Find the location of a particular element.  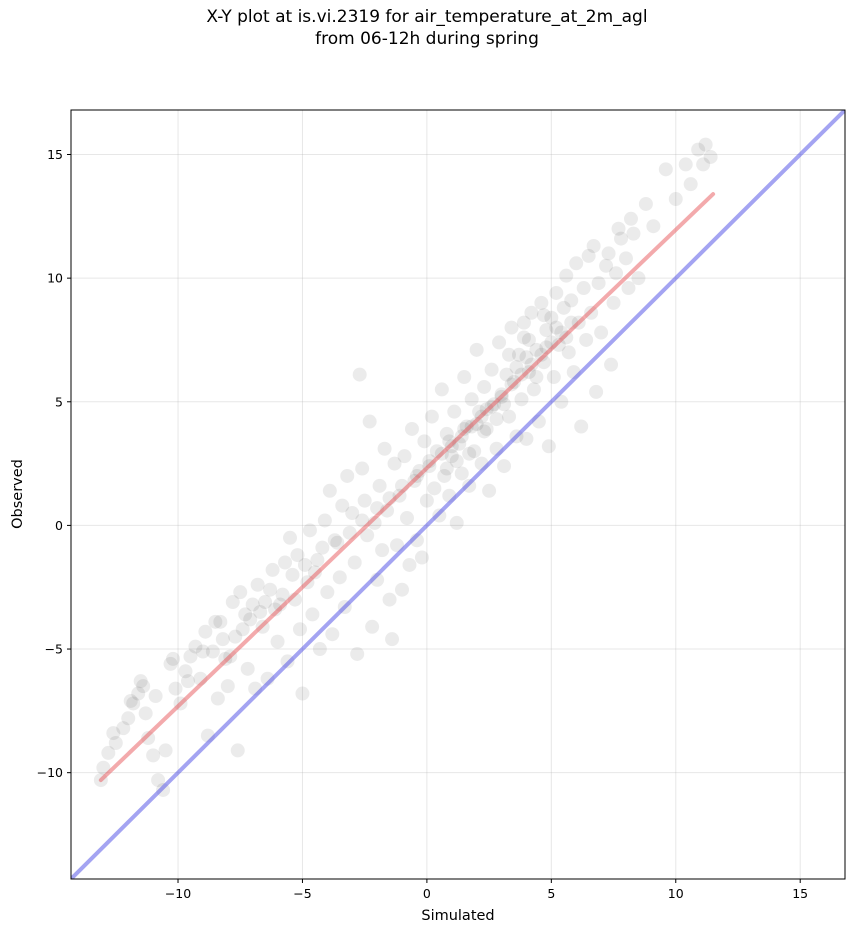

x-tick-label: 15 is located at coordinates (800, 893).